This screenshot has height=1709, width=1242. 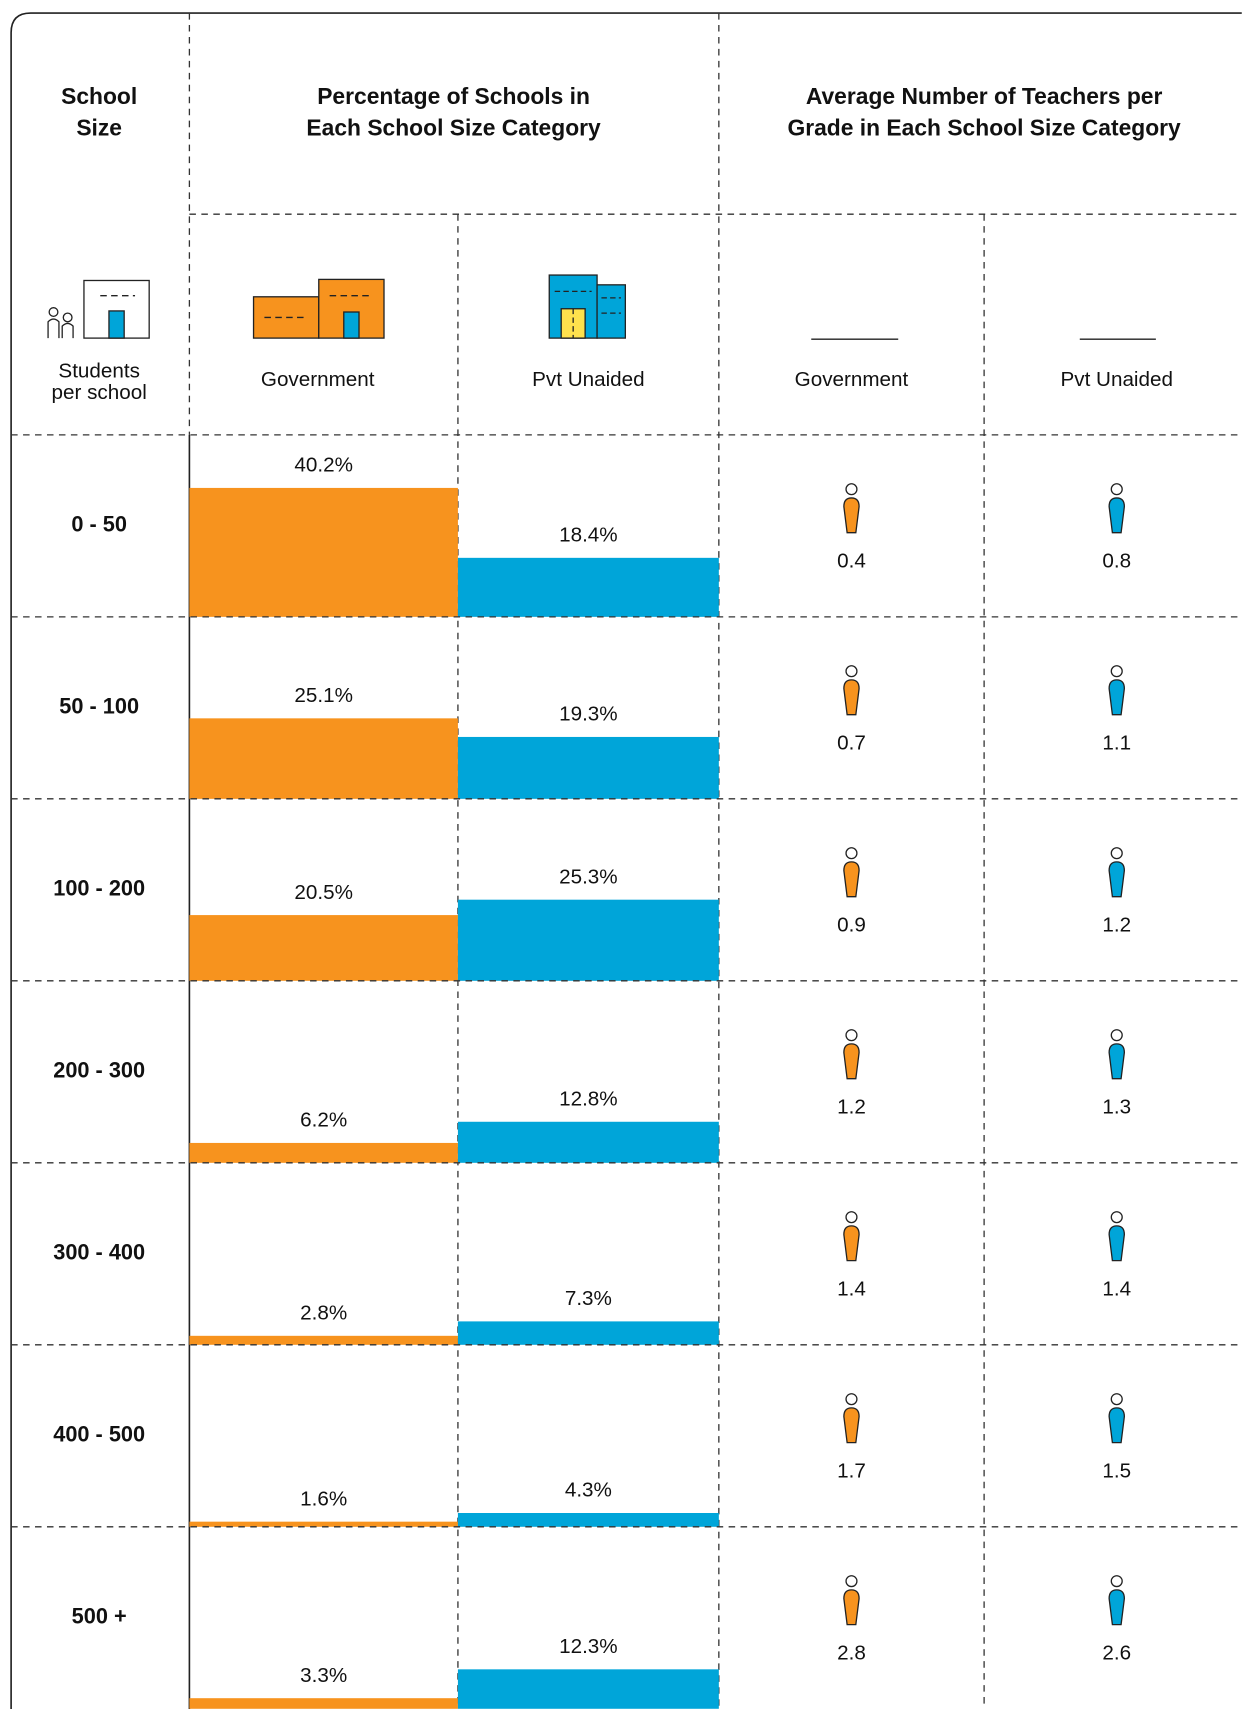 What do you see at coordinates (323, 695) in the screenshot?
I see `value-label: 25.1%` at bounding box center [323, 695].